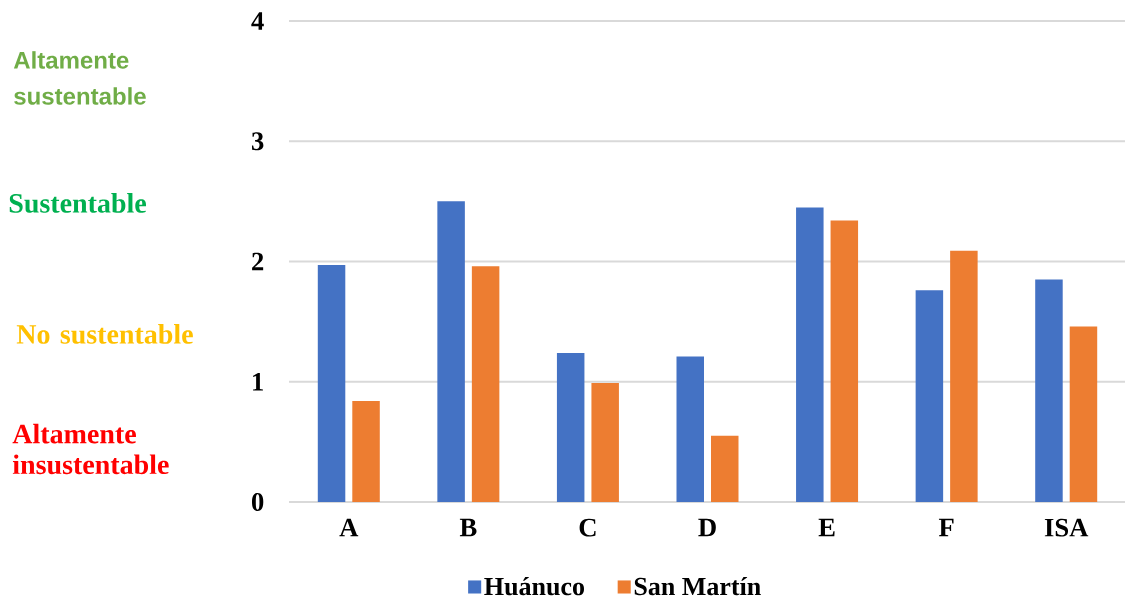 The image size is (1125, 599). What do you see at coordinates (258, 261) in the screenshot?
I see `y-tick-label: 2` at bounding box center [258, 261].